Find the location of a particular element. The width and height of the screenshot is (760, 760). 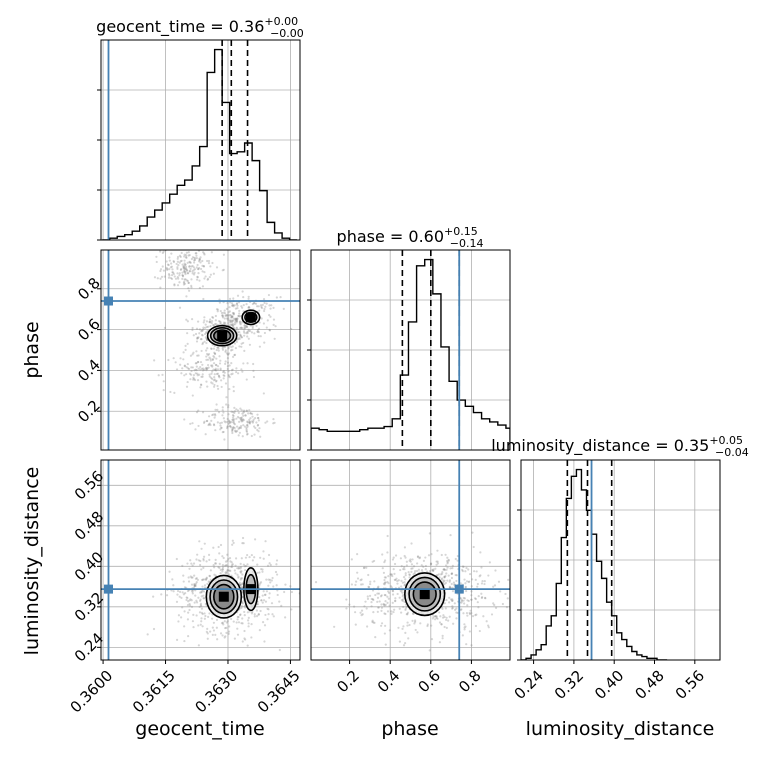

title-luminosity-distance-minus: −0.04 is located at coordinates (732, 452).